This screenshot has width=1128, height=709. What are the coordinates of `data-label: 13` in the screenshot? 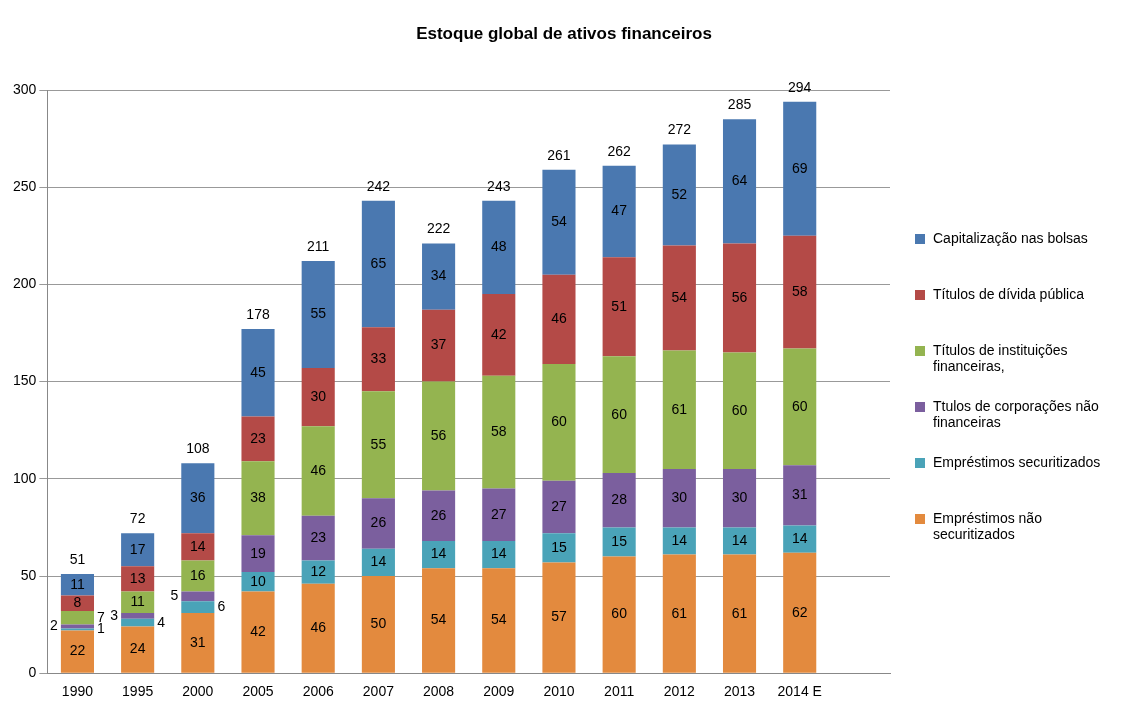 It's located at (137, 577).